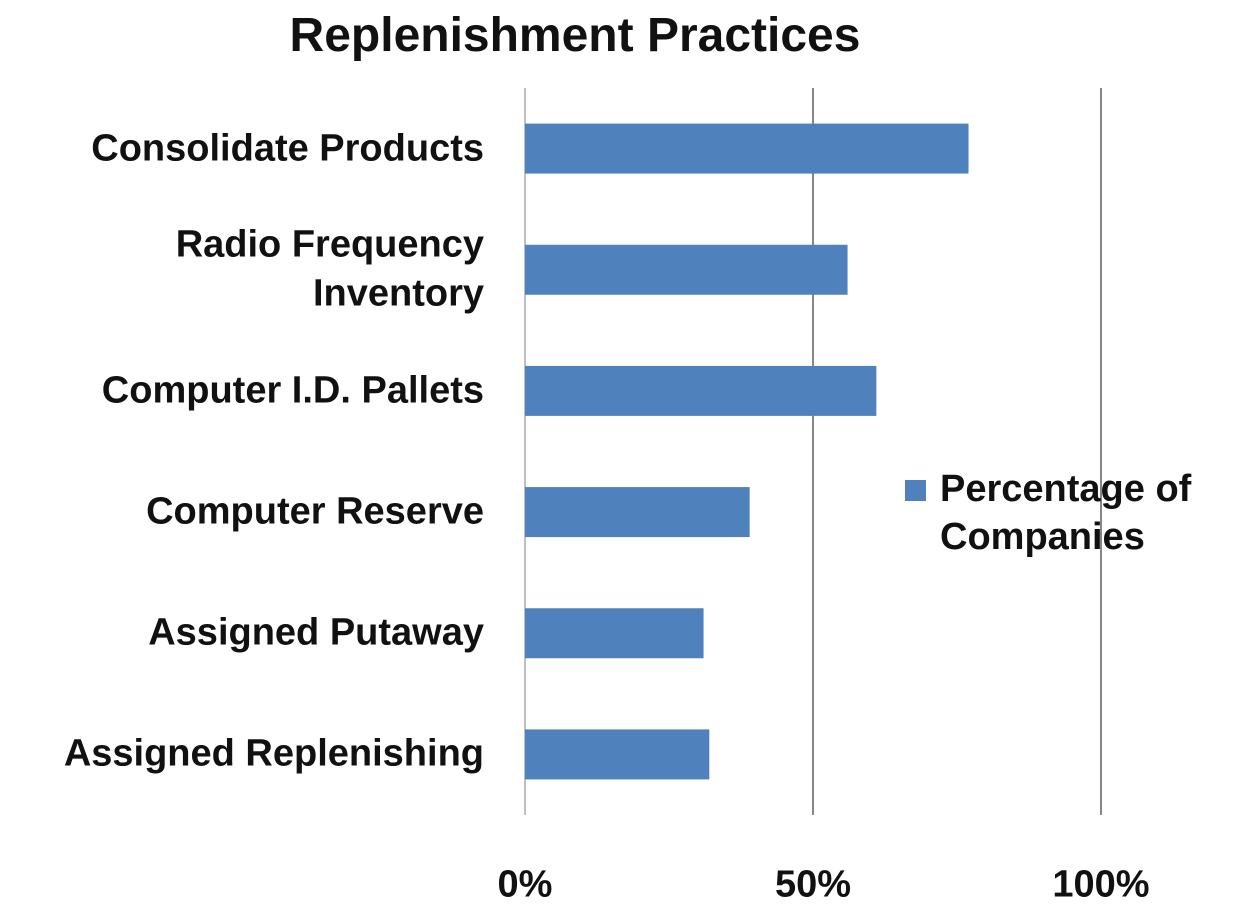 Image resolution: width=1247 pixels, height=910 pixels. Describe the element at coordinates (1066, 513) in the screenshot. I see `legend-label: Percentage of Companies` at that location.